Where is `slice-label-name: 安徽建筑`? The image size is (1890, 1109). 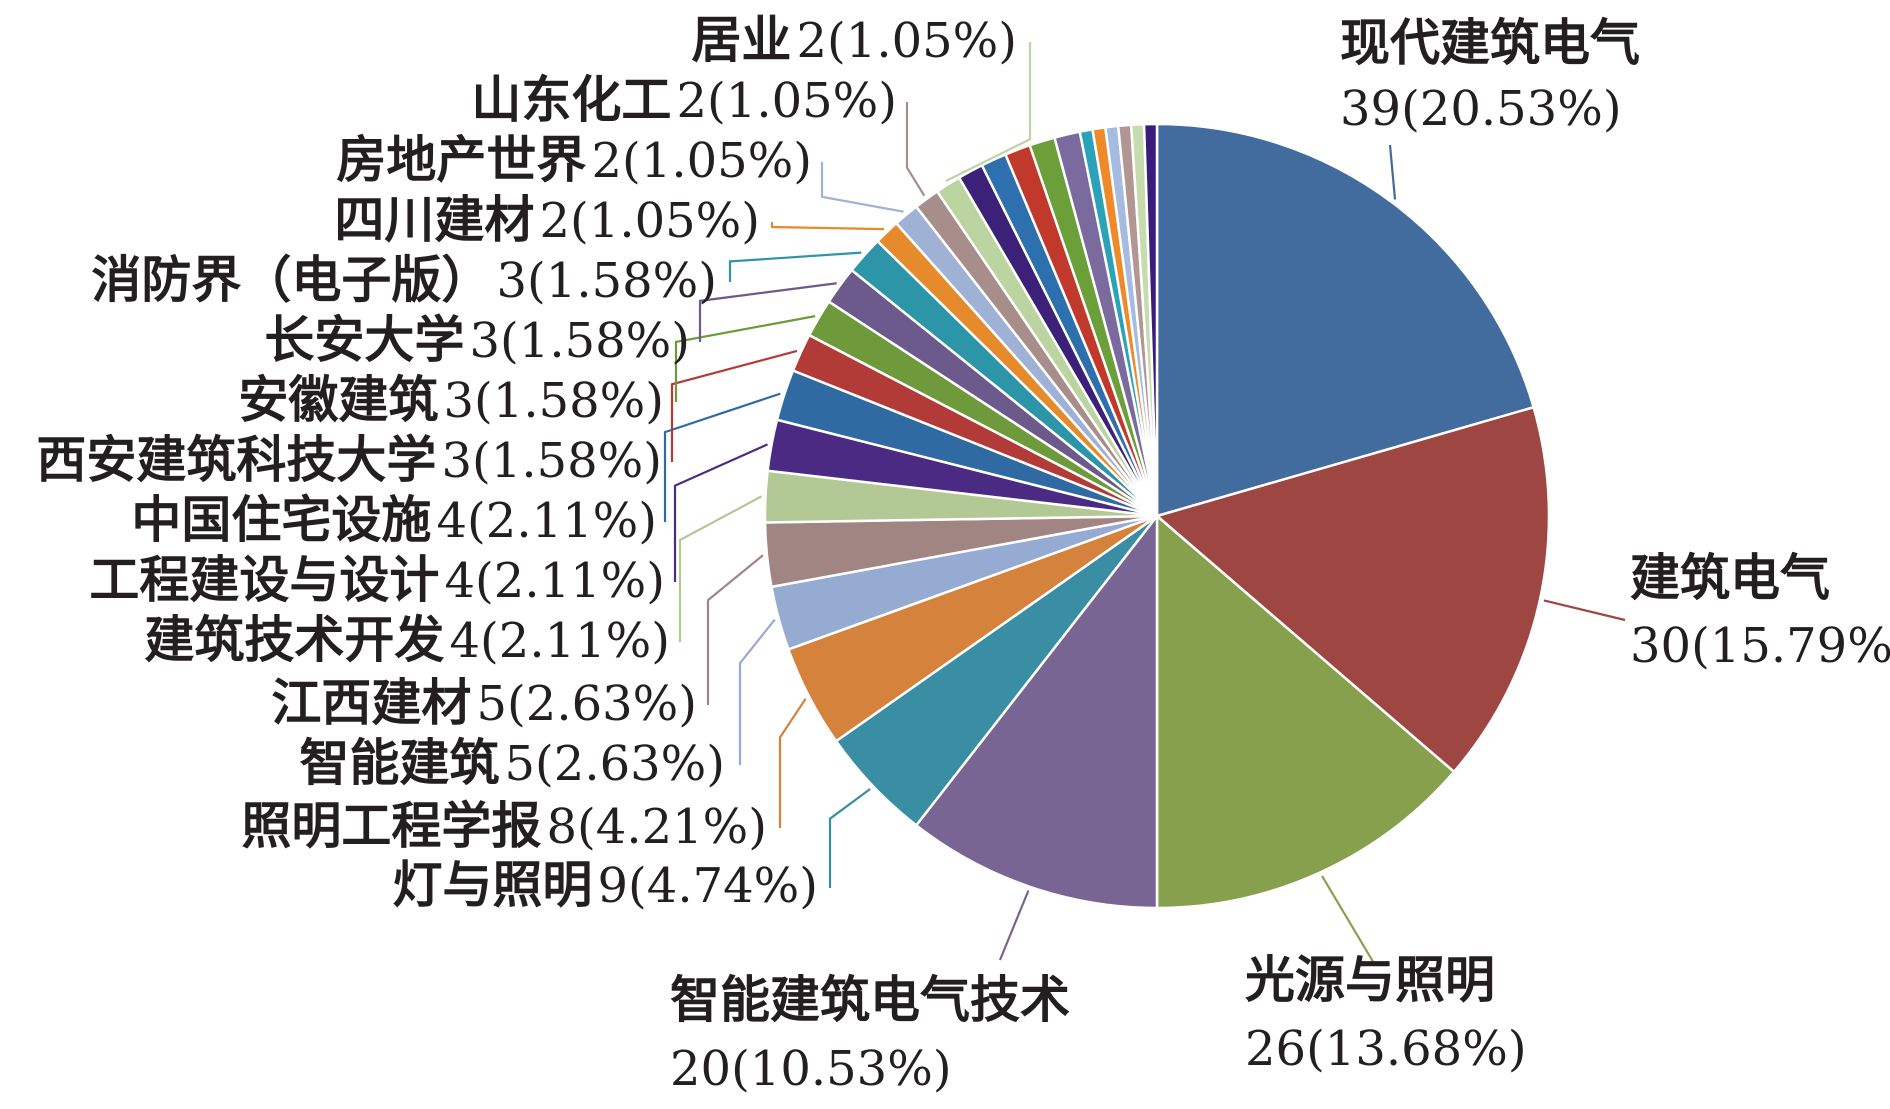
slice-label-name: 安徽建筑 is located at coordinates (338, 399).